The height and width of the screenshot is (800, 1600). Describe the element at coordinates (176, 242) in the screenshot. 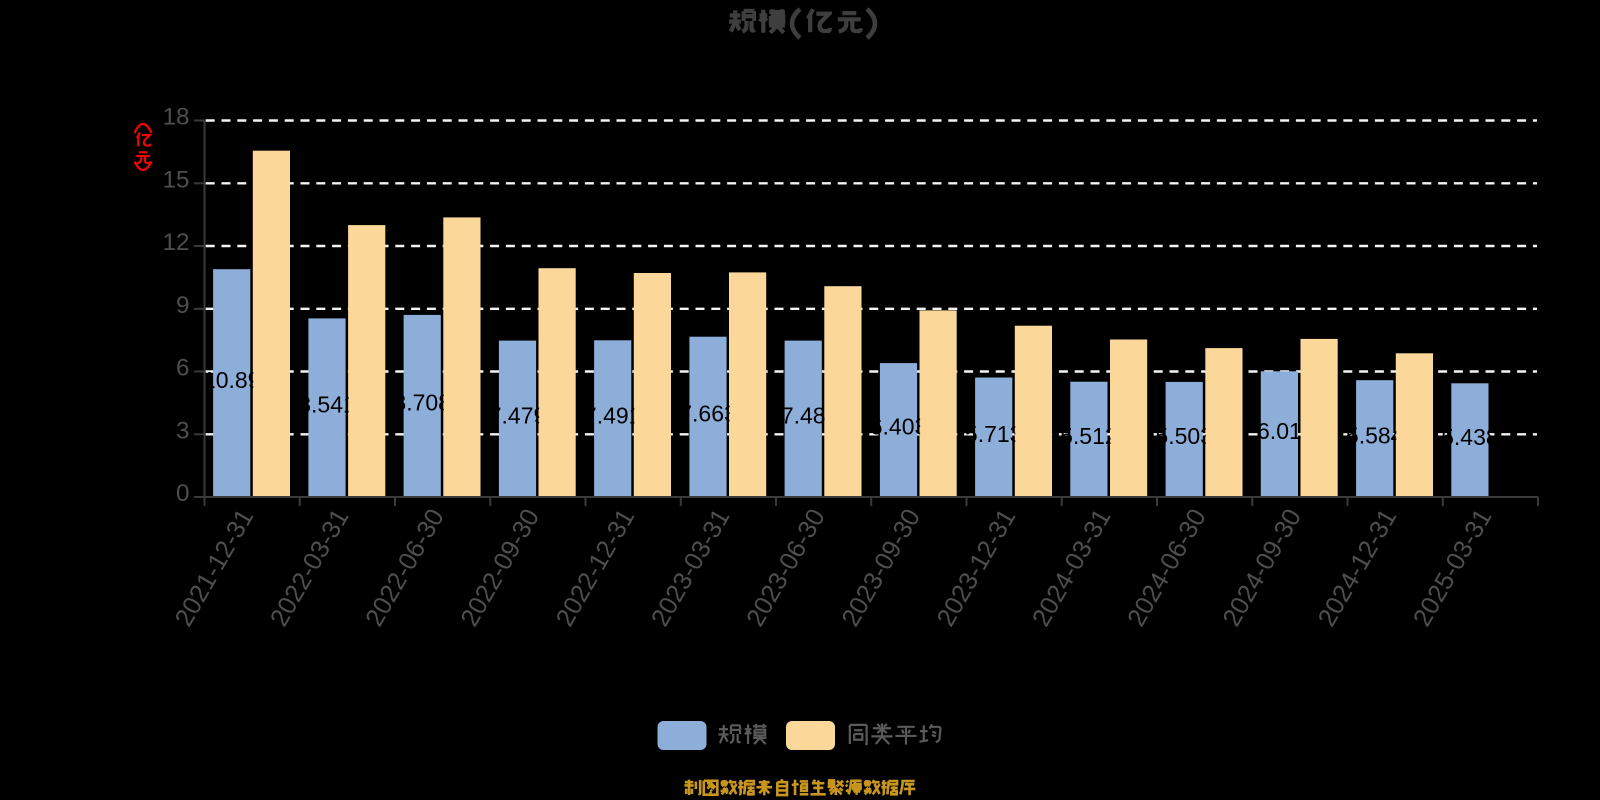

I see `svg-text: 12` at that location.